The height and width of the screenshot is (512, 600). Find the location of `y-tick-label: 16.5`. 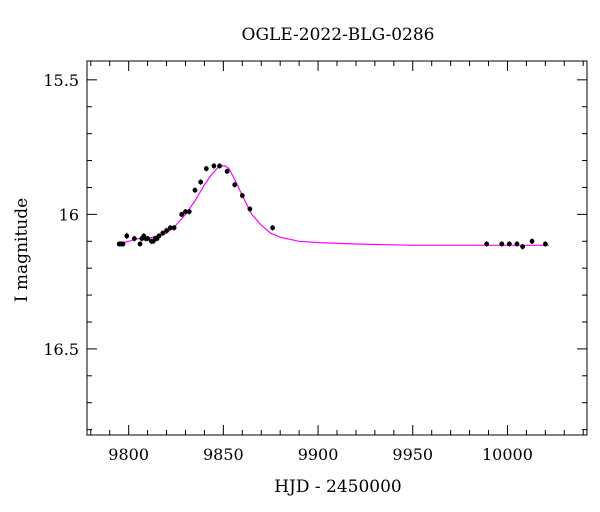

y-tick-label: 16.5 is located at coordinates (61, 349).